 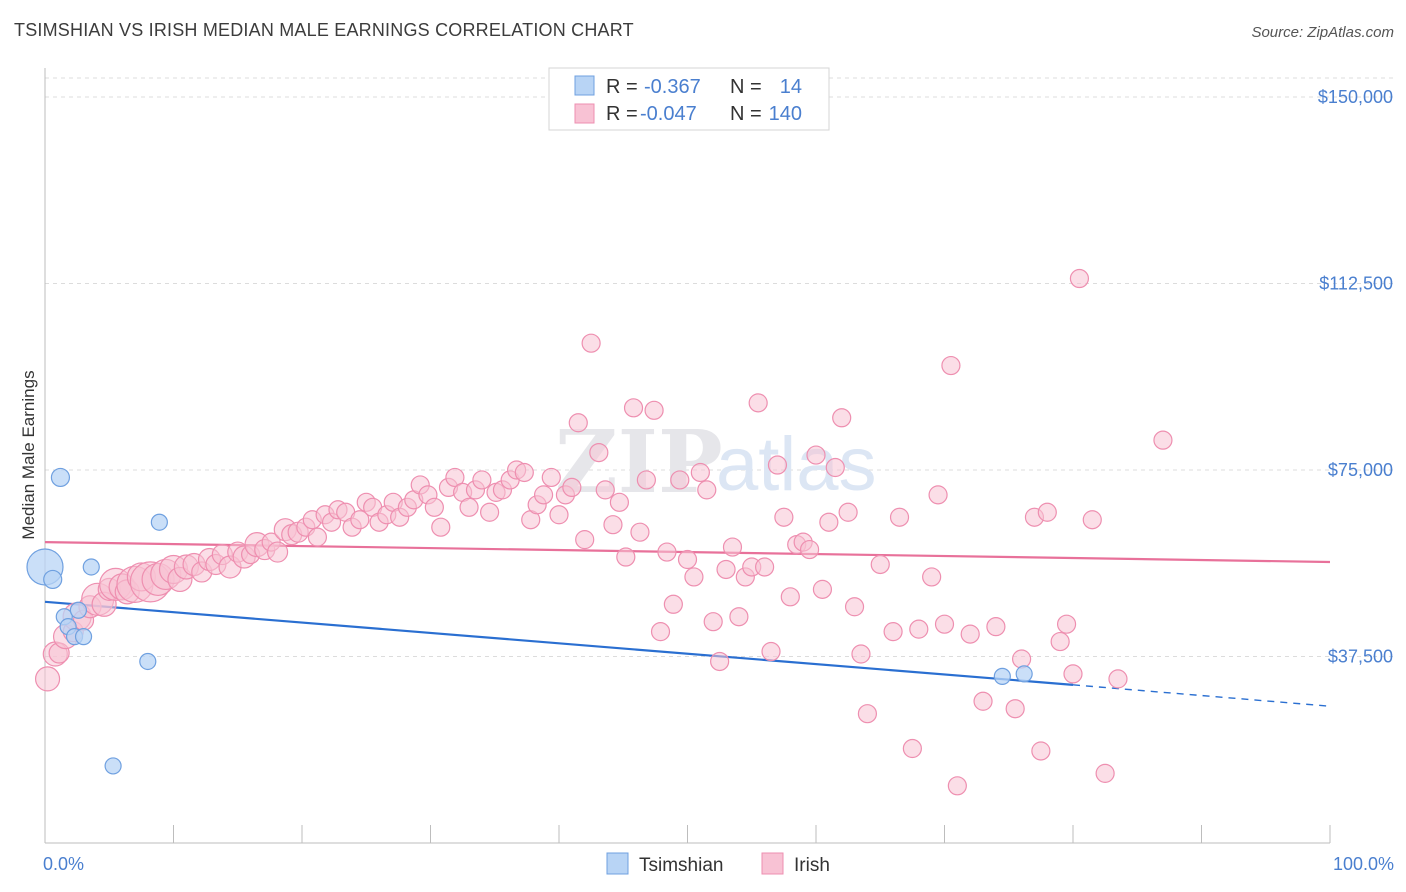 What do you see at coordinates (1360, 470) in the screenshot?
I see `y-tick-label-1: $75,000` at bounding box center [1360, 470].